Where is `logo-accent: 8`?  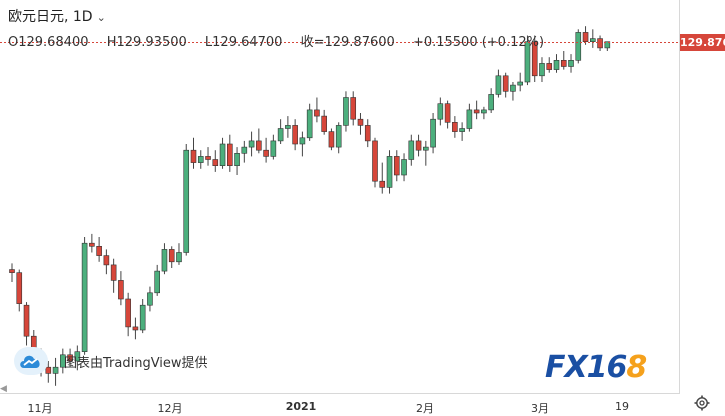 logo-accent: 8 is located at coordinates (636, 367).